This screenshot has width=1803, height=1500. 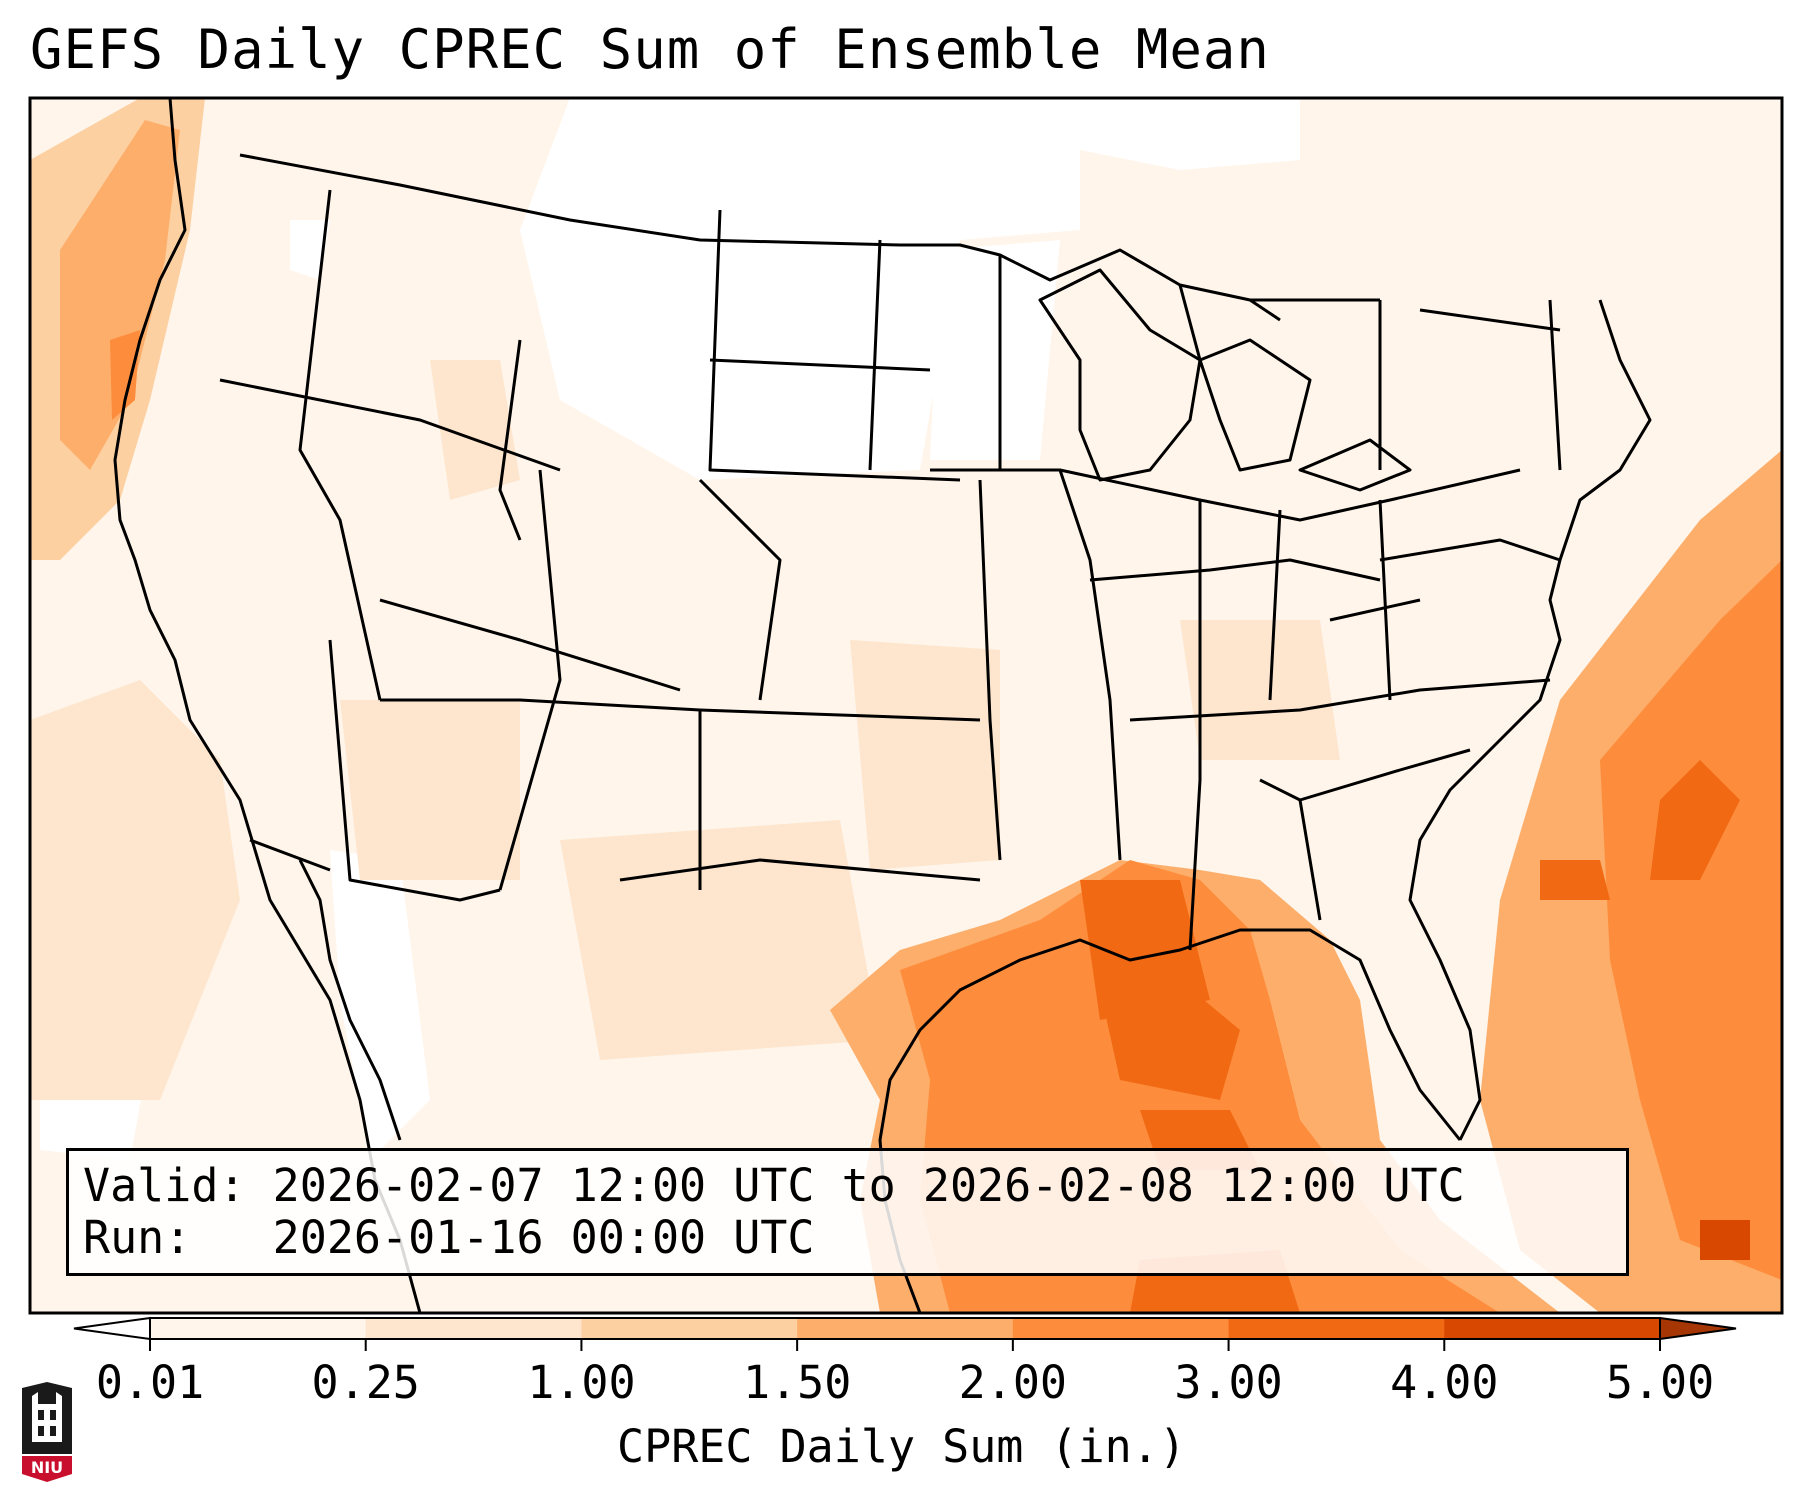 I want to click on colorbar-tick-label: 0.25, so click(x=365, y=1382).